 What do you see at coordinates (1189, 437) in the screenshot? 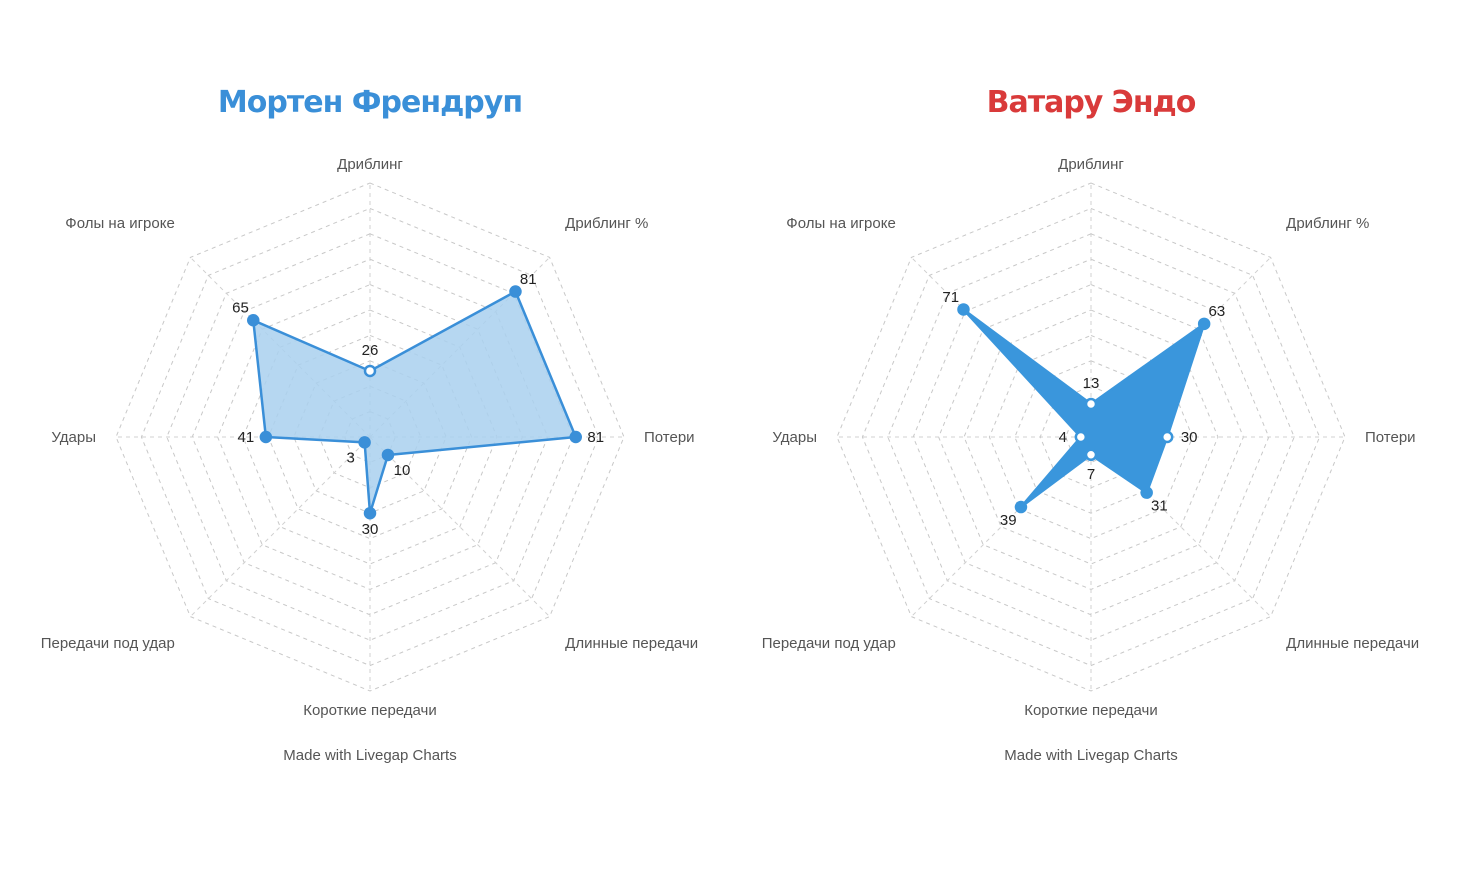
I see `value-label-turnovers: 30` at bounding box center [1189, 437].